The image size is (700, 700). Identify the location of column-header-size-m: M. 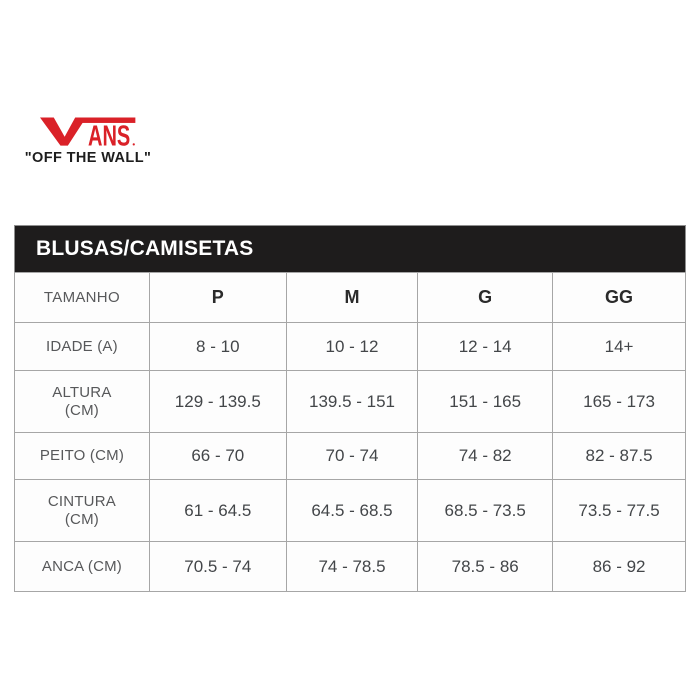
(352, 297).